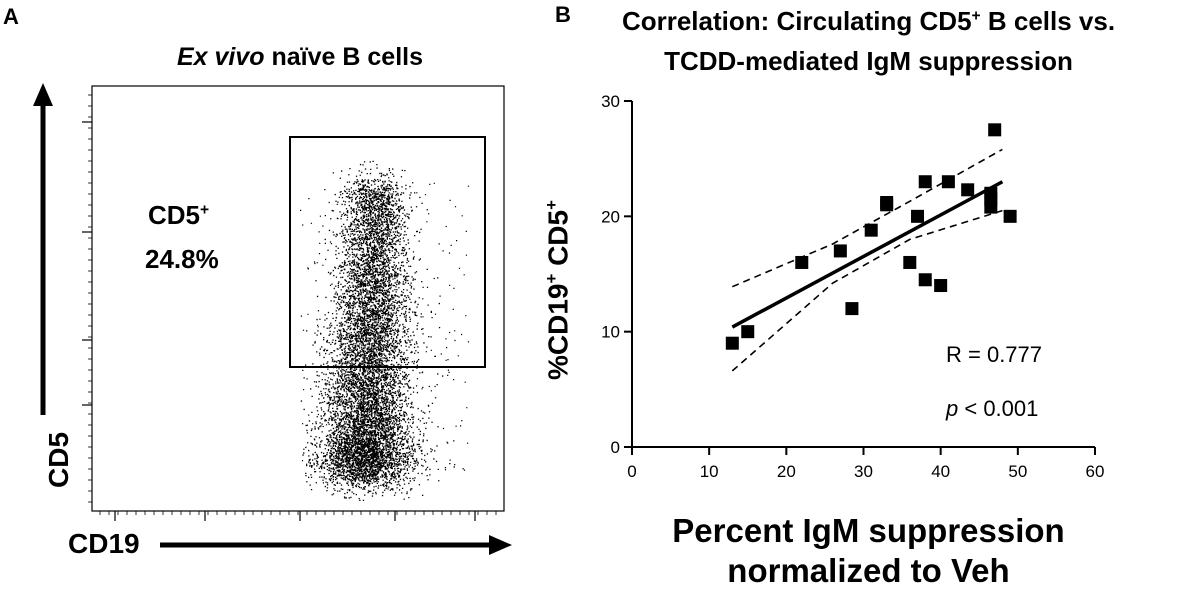 This screenshot has width=1177, height=590. I want to click on x-tick-label: 30, so click(863, 471).